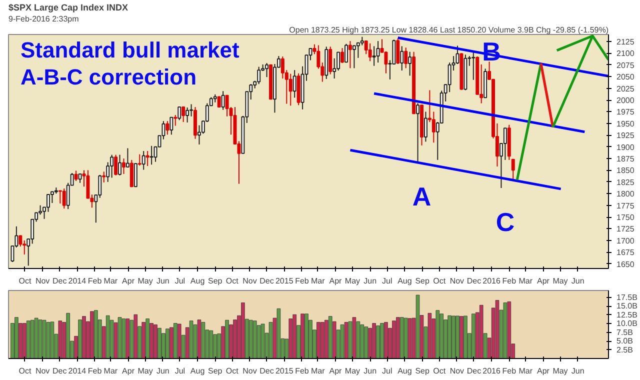 Image resolution: width=640 pixels, height=380 pixels. Describe the element at coordinates (68, 7) in the screenshot. I see `chart-subtitle: $SPX Large Cap Index INDX` at that location.